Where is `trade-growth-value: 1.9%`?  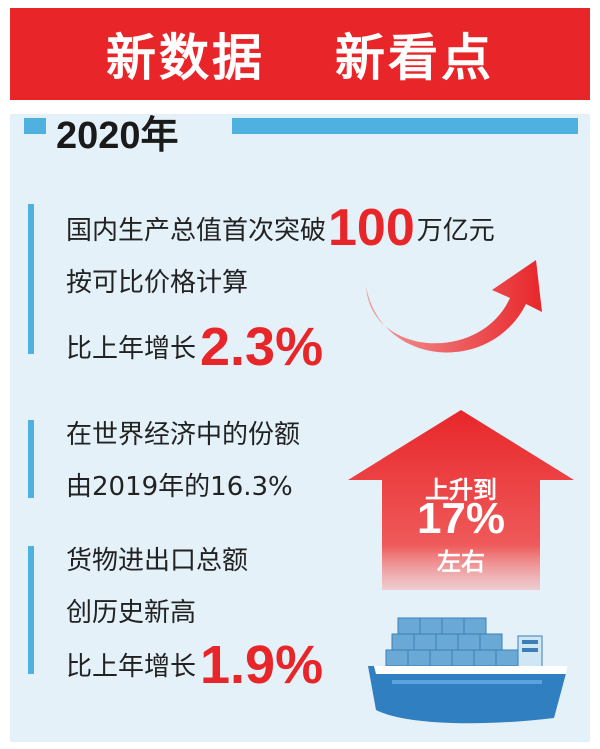
trade-growth-value: 1.9% is located at coordinates (262, 665).